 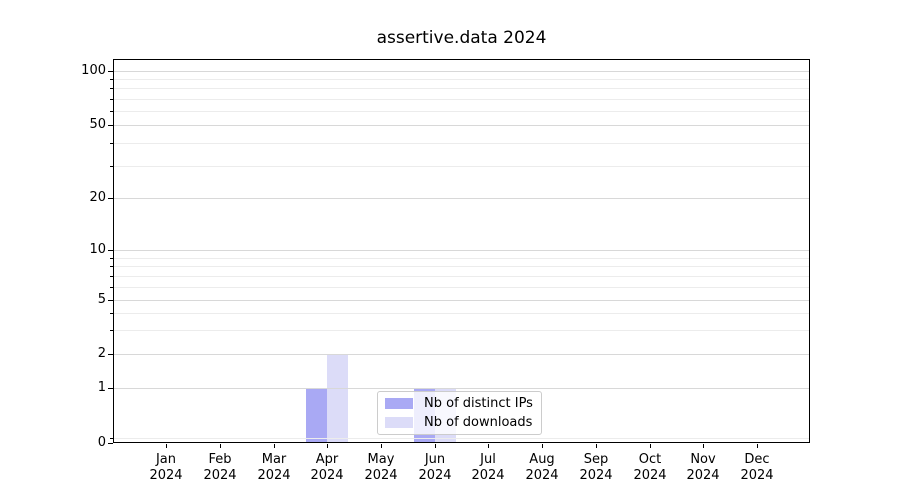 What do you see at coordinates (101, 442) in the screenshot?
I see `y-tick-label: 0` at bounding box center [101, 442].